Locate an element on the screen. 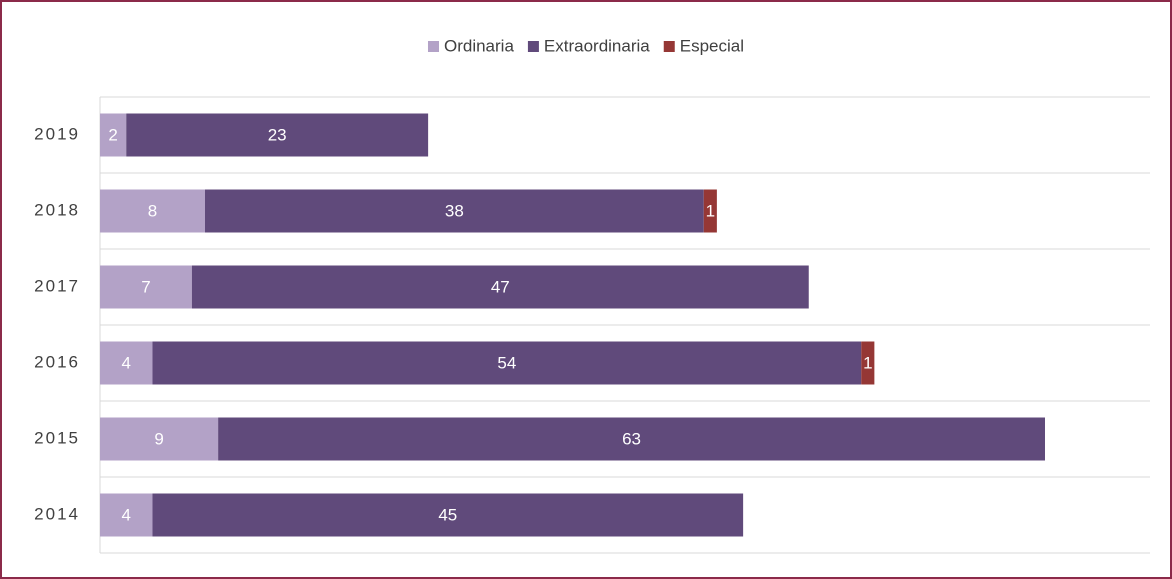  data-label: 2 is located at coordinates (112, 134).